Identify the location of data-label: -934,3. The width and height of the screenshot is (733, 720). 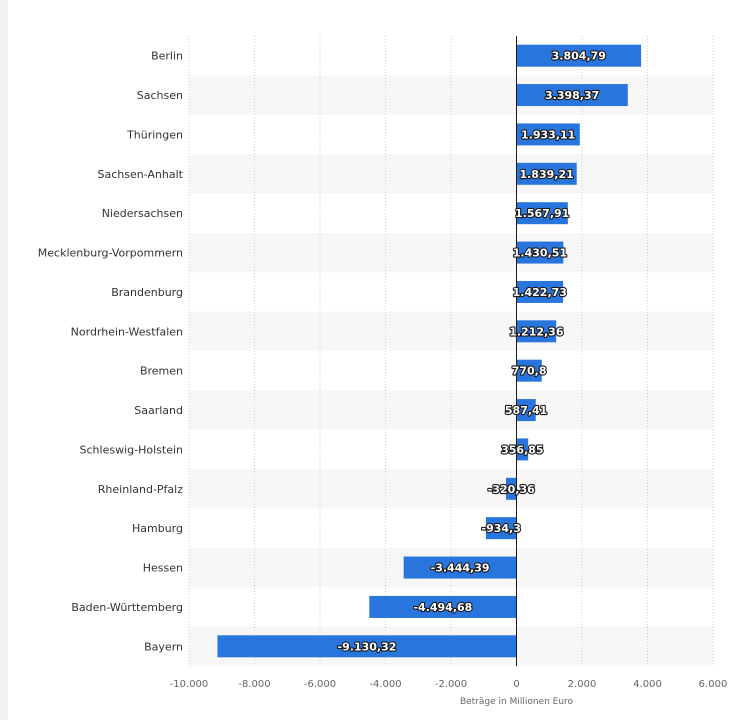
(501, 528).